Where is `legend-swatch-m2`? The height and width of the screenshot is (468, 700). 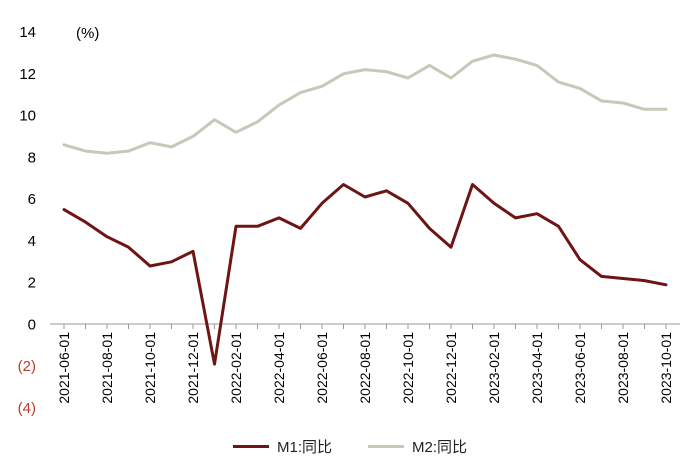 legend-swatch-m2 is located at coordinates (386, 446).